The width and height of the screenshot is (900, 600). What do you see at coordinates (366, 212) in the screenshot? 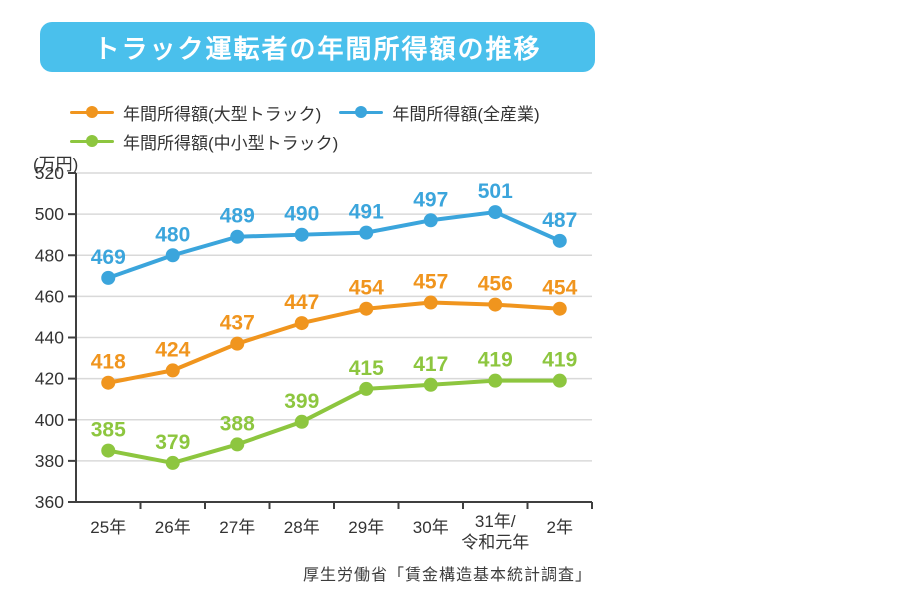
I see `value-label: 491` at bounding box center [366, 212].